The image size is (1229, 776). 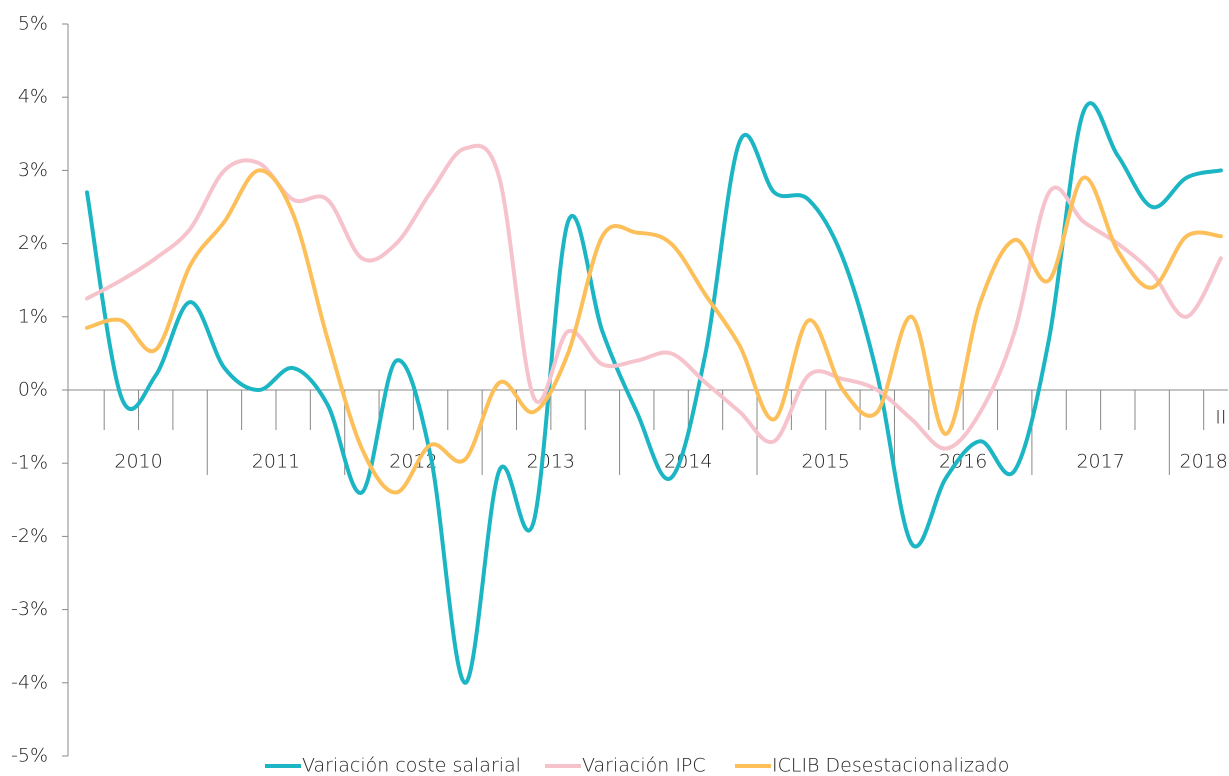 What do you see at coordinates (890, 765) in the screenshot?
I see `legend-label: ICLIB Desestacionalizado` at bounding box center [890, 765].